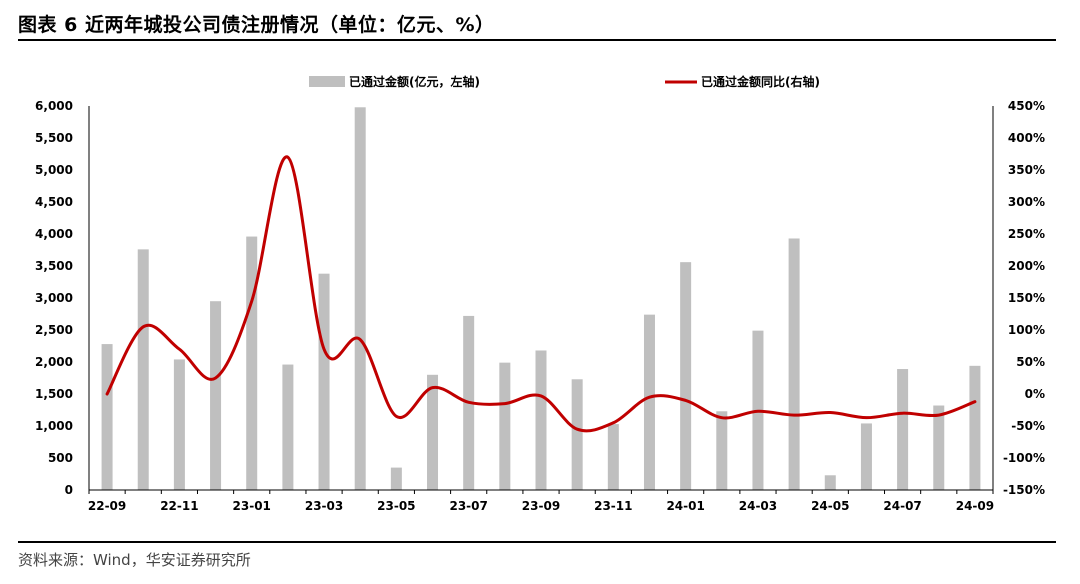 The height and width of the screenshot is (584, 1080). What do you see at coordinates (54, 106) in the screenshot?
I see `left-tick-label: 6,000` at bounding box center [54, 106].